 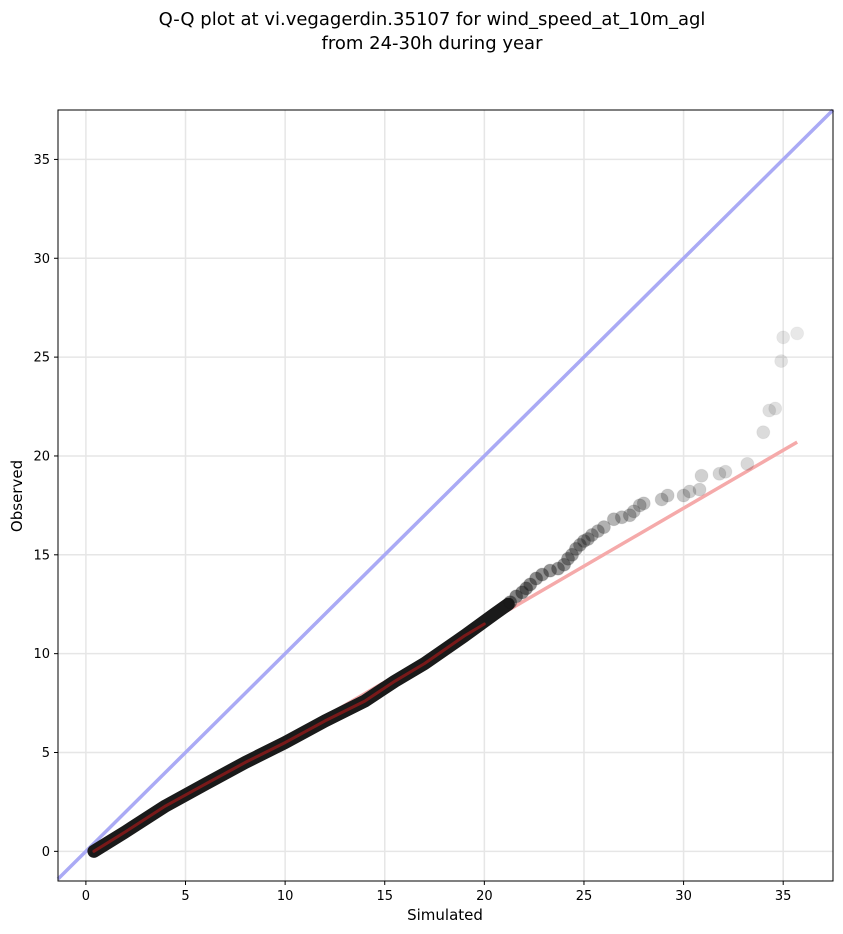 I want to click on x-tick-label: 10, so click(x=285, y=896).